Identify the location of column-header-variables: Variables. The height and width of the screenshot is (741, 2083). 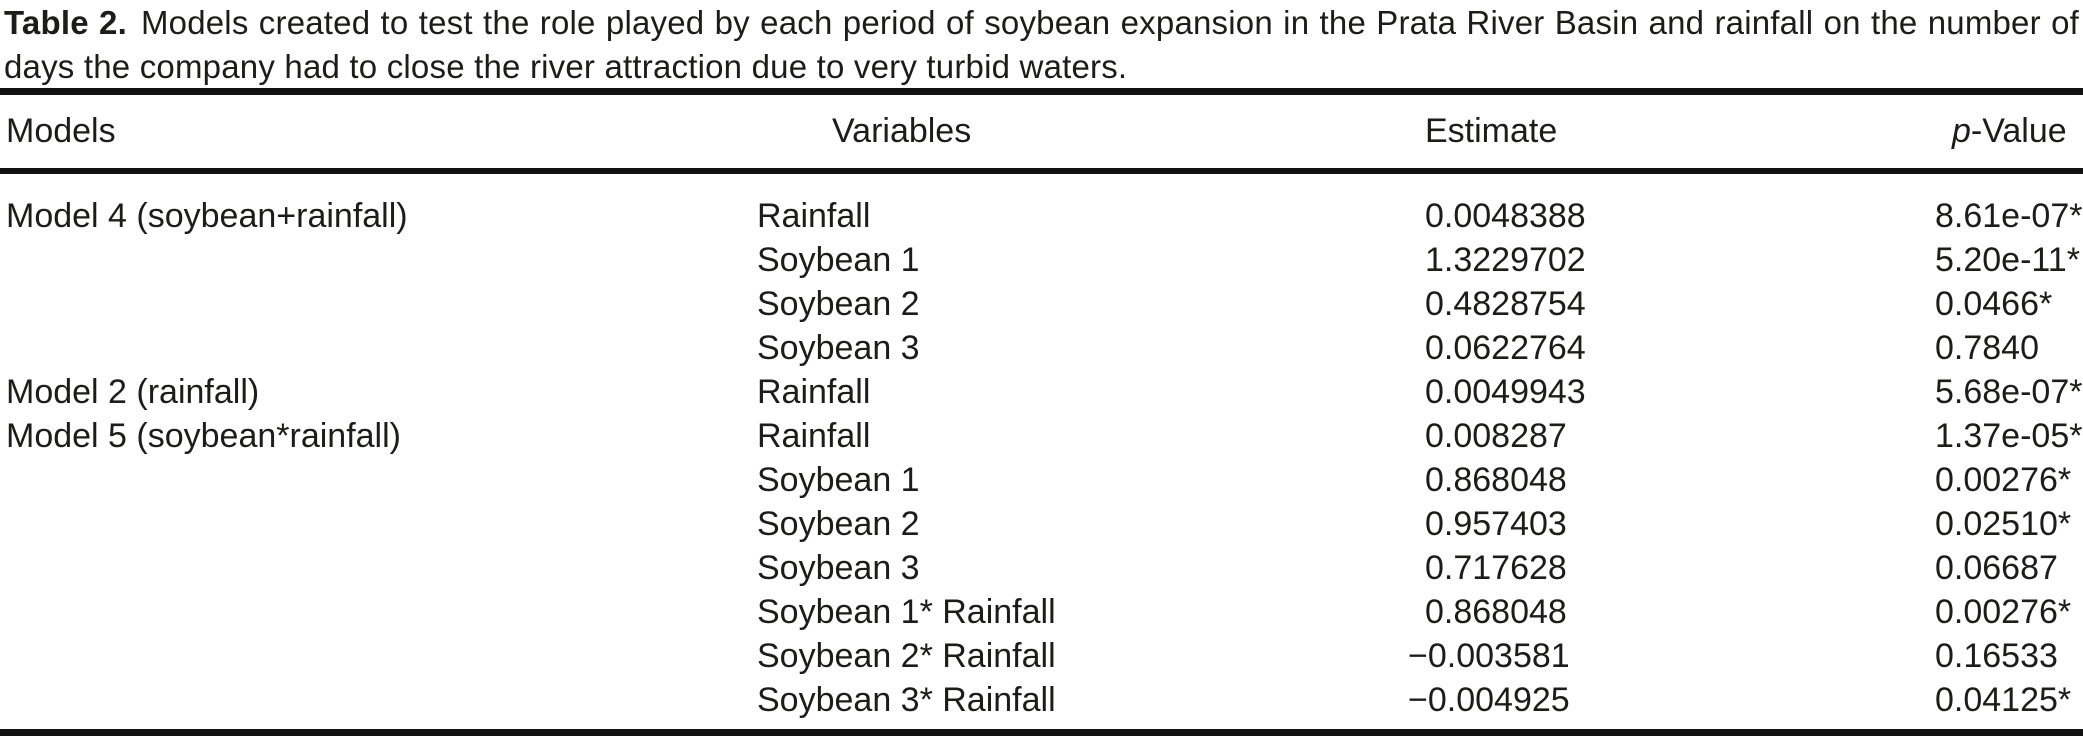
(902, 131).